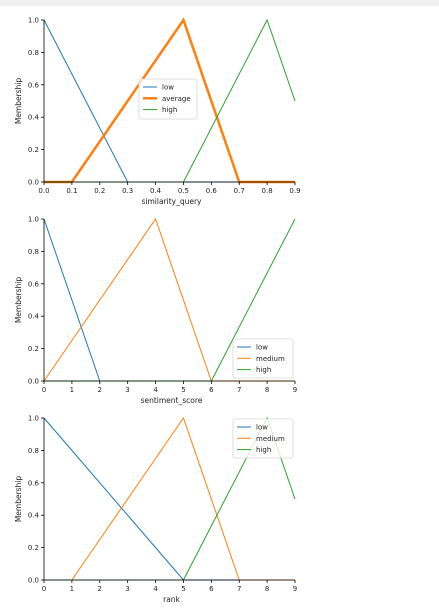 This screenshot has height=613, width=439. What do you see at coordinates (267, 191) in the screenshot?
I see `x-tick-label: 0.8` at bounding box center [267, 191].